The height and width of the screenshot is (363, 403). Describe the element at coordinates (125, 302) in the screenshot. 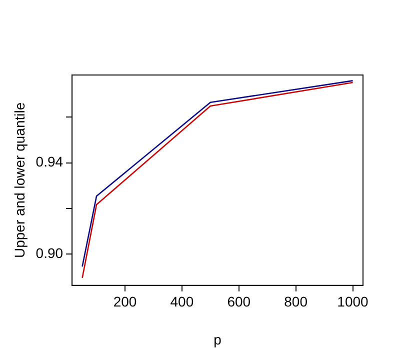

I see `x-tick-label: 200` at that location.